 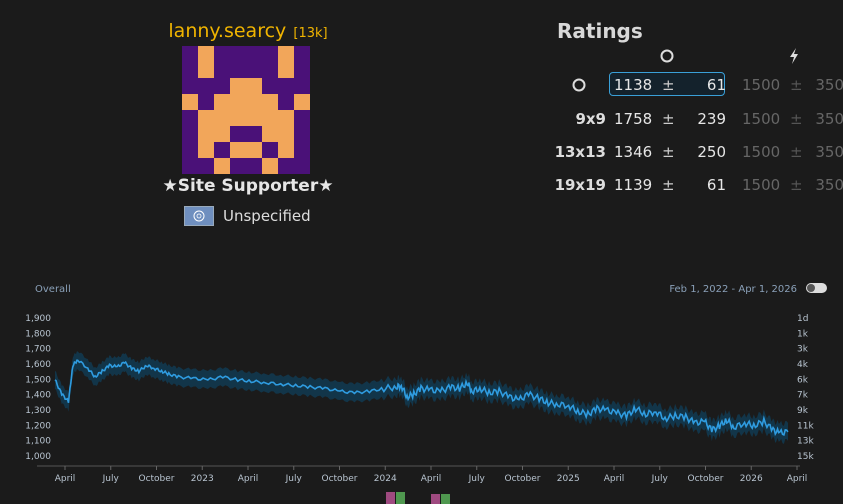 What do you see at coordinates (633, 85) in the screenshot?
I see `rating-value: 1138` at bounding box center [633, 85].